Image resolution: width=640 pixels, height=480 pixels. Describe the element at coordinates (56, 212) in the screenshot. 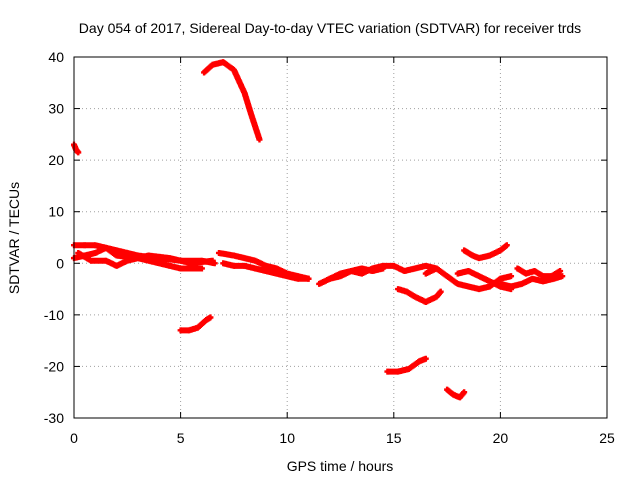

I see `y-tick-label: 10` at that location.